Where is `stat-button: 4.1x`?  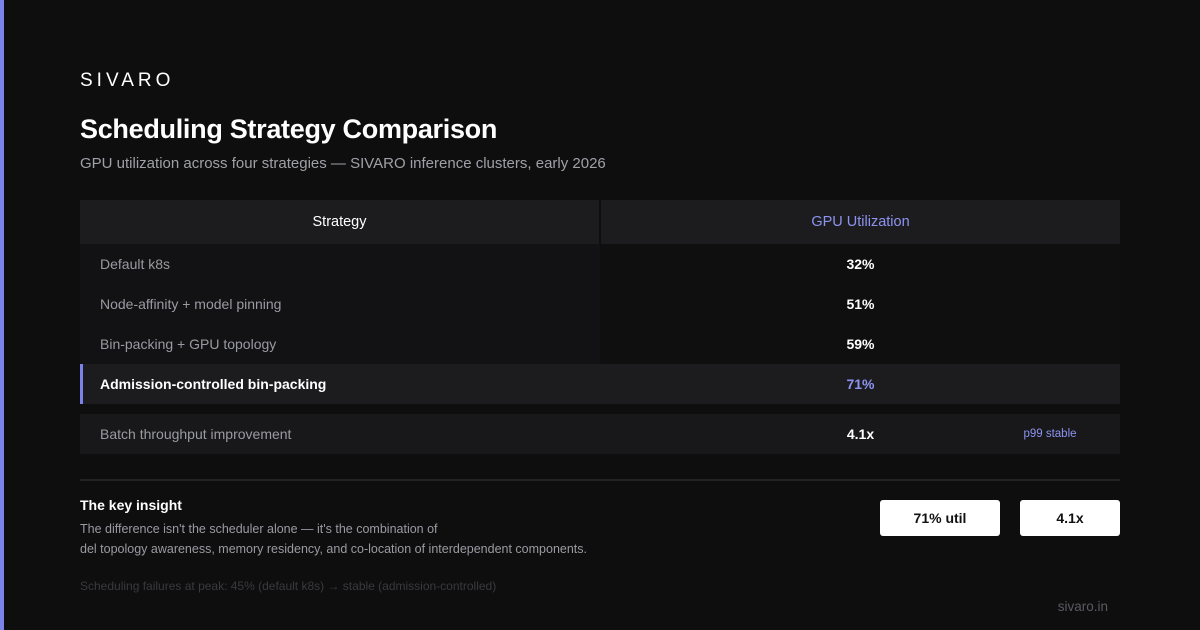
stat-button: 4.1x is located at coordinates (1070, 518).